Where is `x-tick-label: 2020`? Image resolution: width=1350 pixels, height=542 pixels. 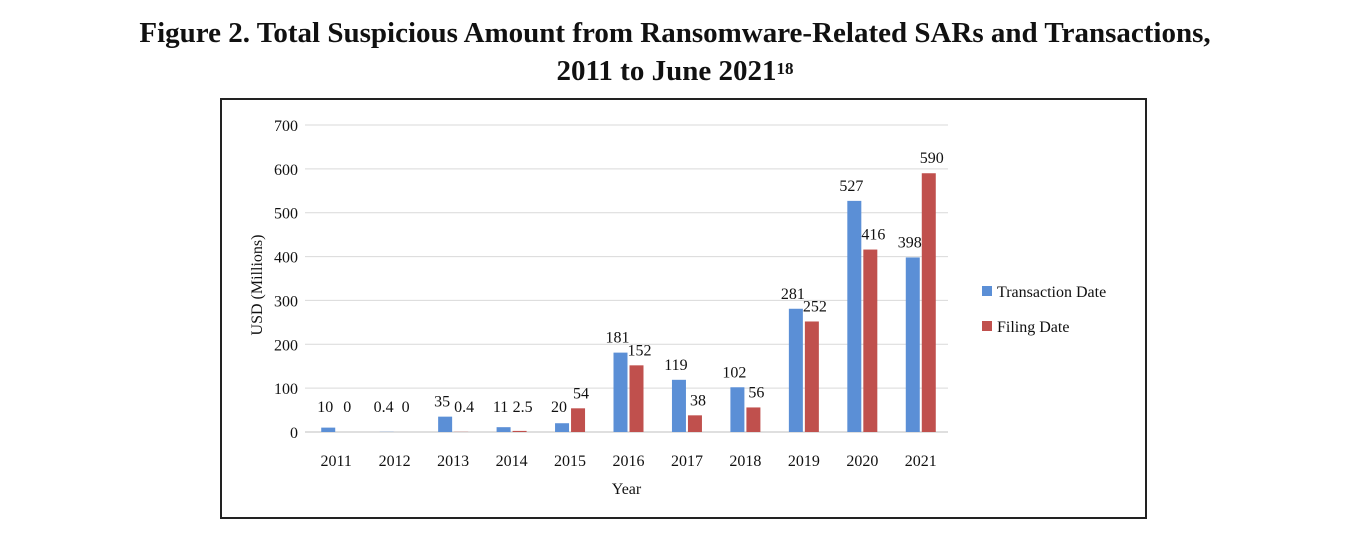 x-tick-label: 2020 is located at coordinates (862, 461).